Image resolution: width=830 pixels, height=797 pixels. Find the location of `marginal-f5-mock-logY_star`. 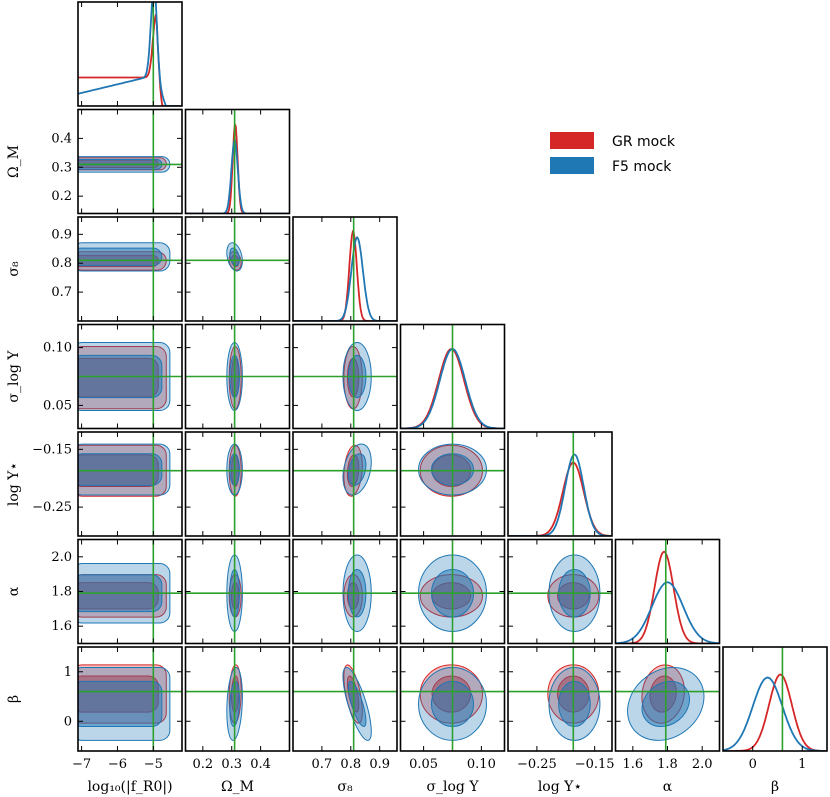

marginal-f5-mock-logY_star is located at coordinates (560, 494).